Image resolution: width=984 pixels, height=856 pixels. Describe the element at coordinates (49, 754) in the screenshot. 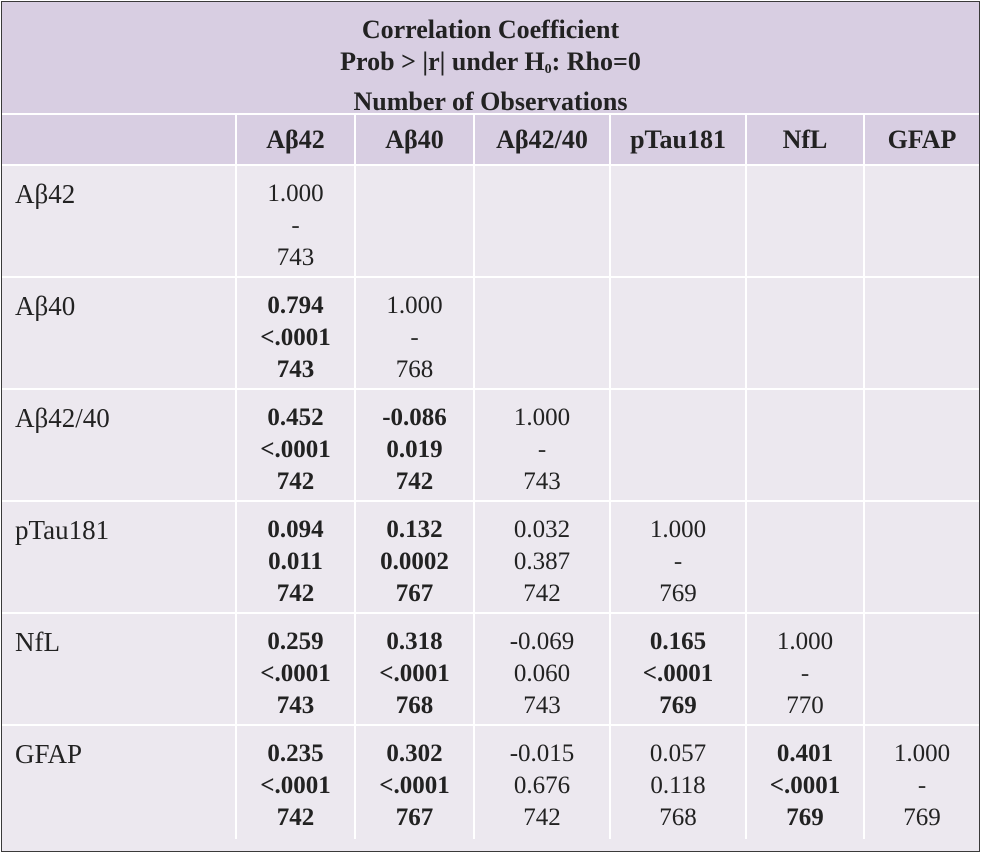

I see `row-label: GFAP` at that location.